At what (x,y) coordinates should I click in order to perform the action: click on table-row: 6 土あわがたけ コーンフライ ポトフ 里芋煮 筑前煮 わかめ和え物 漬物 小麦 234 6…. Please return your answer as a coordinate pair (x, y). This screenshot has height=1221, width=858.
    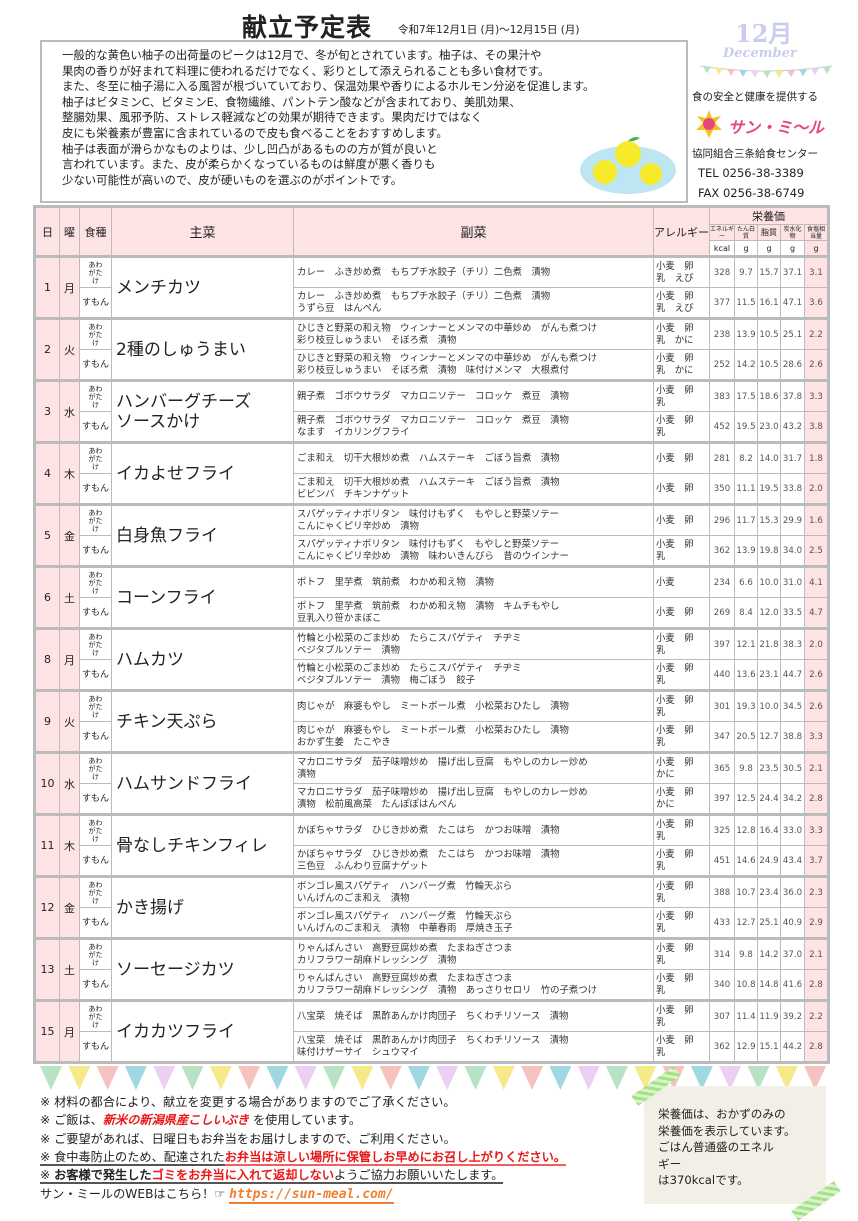
    Looking at the image, I should click on (431, 597).